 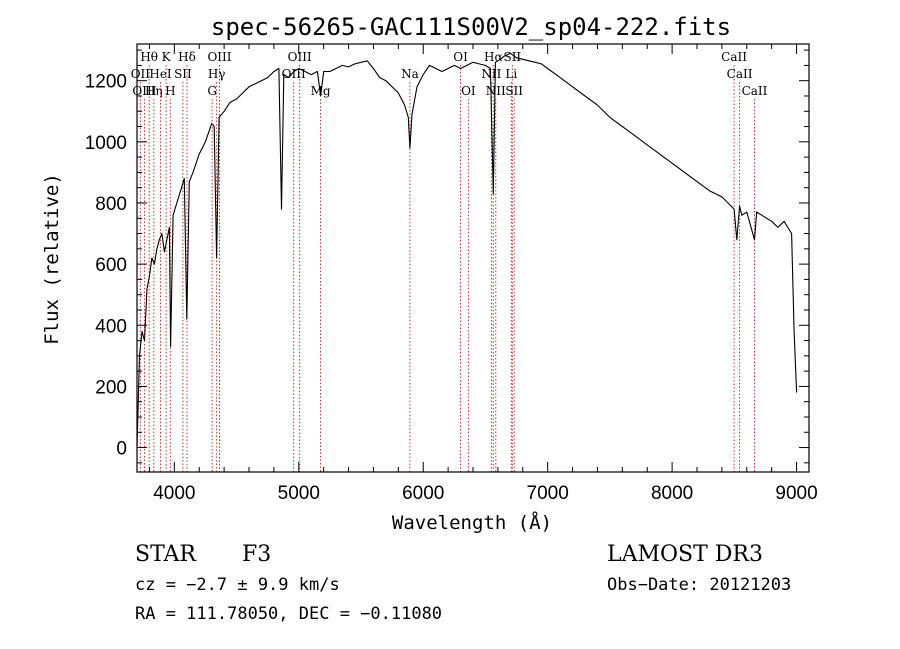 What do you see at coordinates (111, 387) in the screenshot?
I see `y-tick-label: 200` at bounding box center [111, 387].